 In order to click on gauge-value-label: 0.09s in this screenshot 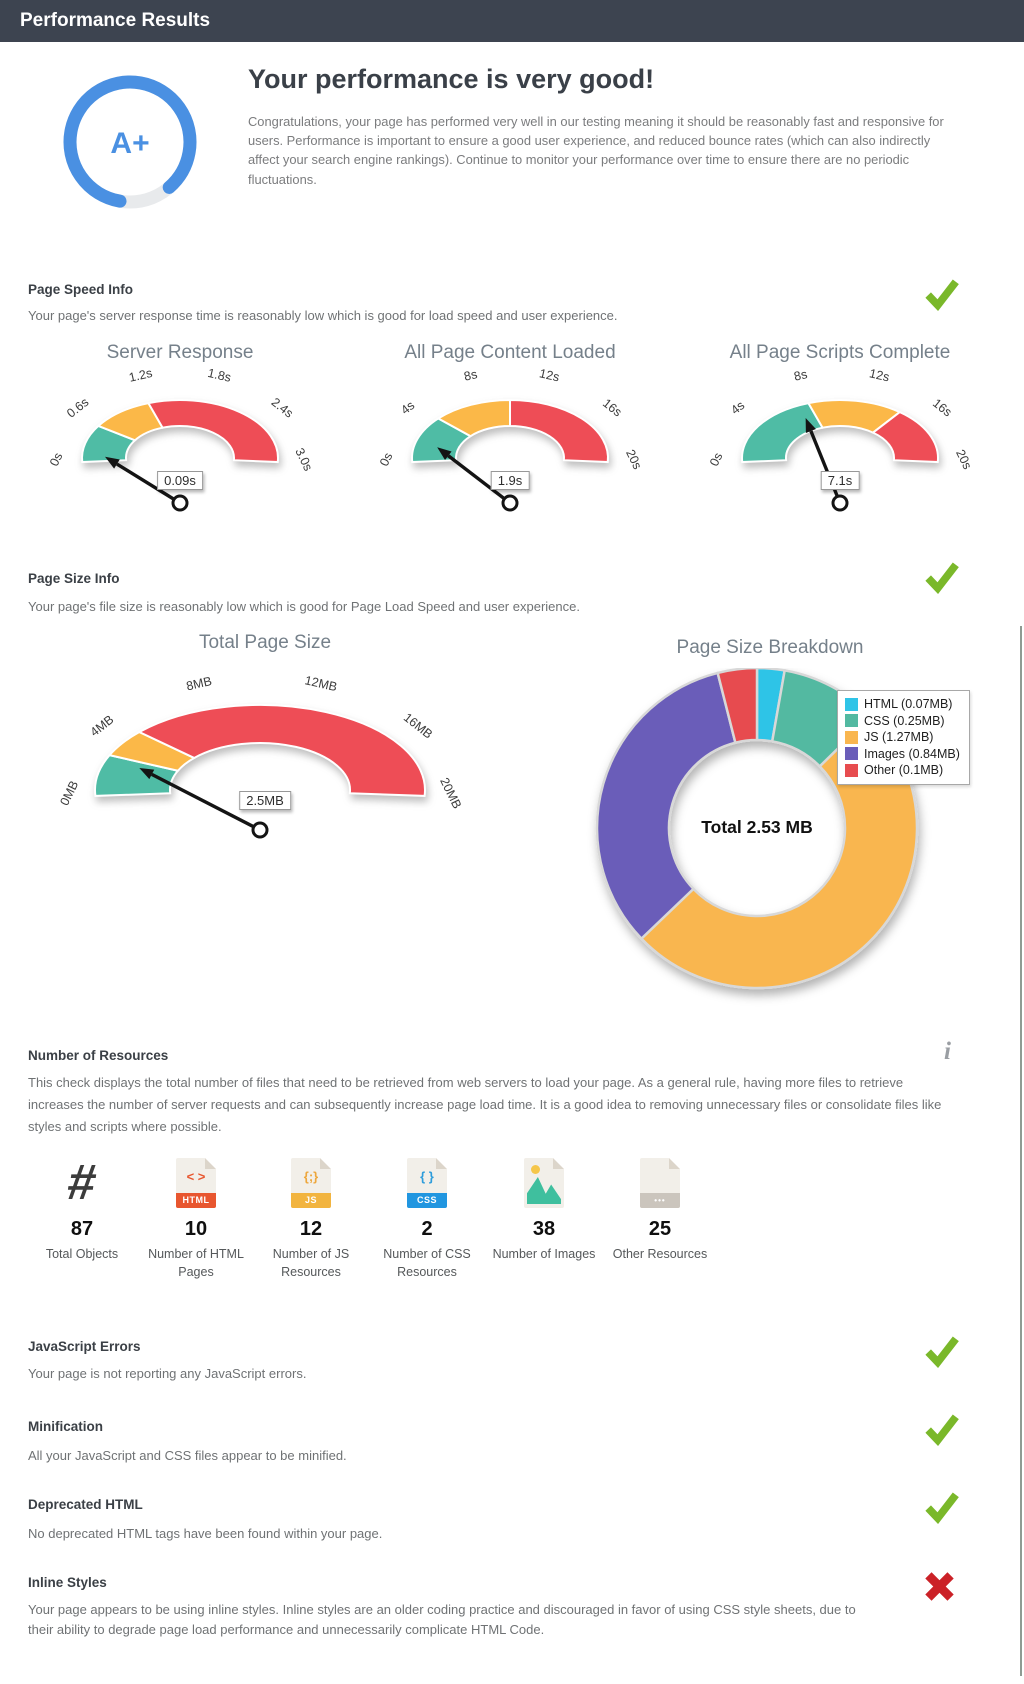, I will do `click(180, 480)`.